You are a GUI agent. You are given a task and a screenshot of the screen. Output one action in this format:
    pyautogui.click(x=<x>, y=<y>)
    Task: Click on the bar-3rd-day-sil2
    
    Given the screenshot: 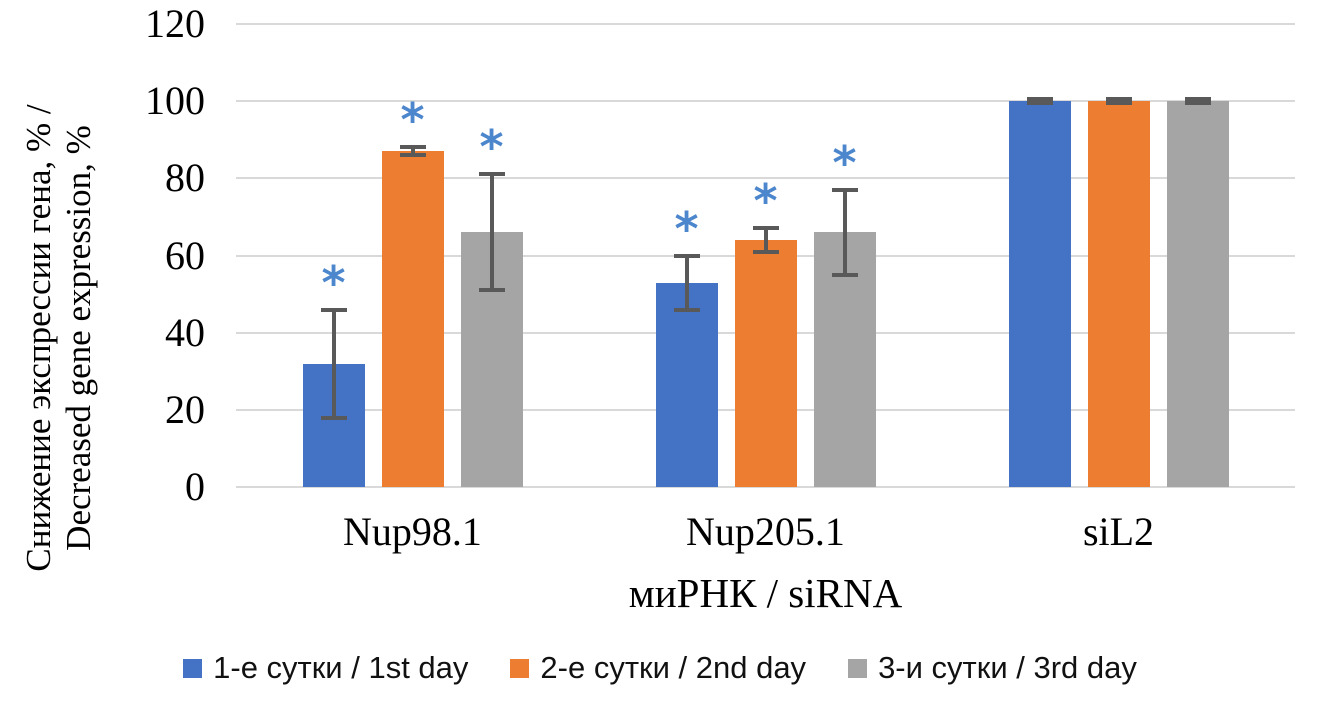 What is the action you would take?
    pyautogui.click(x=1197, y=294)
    